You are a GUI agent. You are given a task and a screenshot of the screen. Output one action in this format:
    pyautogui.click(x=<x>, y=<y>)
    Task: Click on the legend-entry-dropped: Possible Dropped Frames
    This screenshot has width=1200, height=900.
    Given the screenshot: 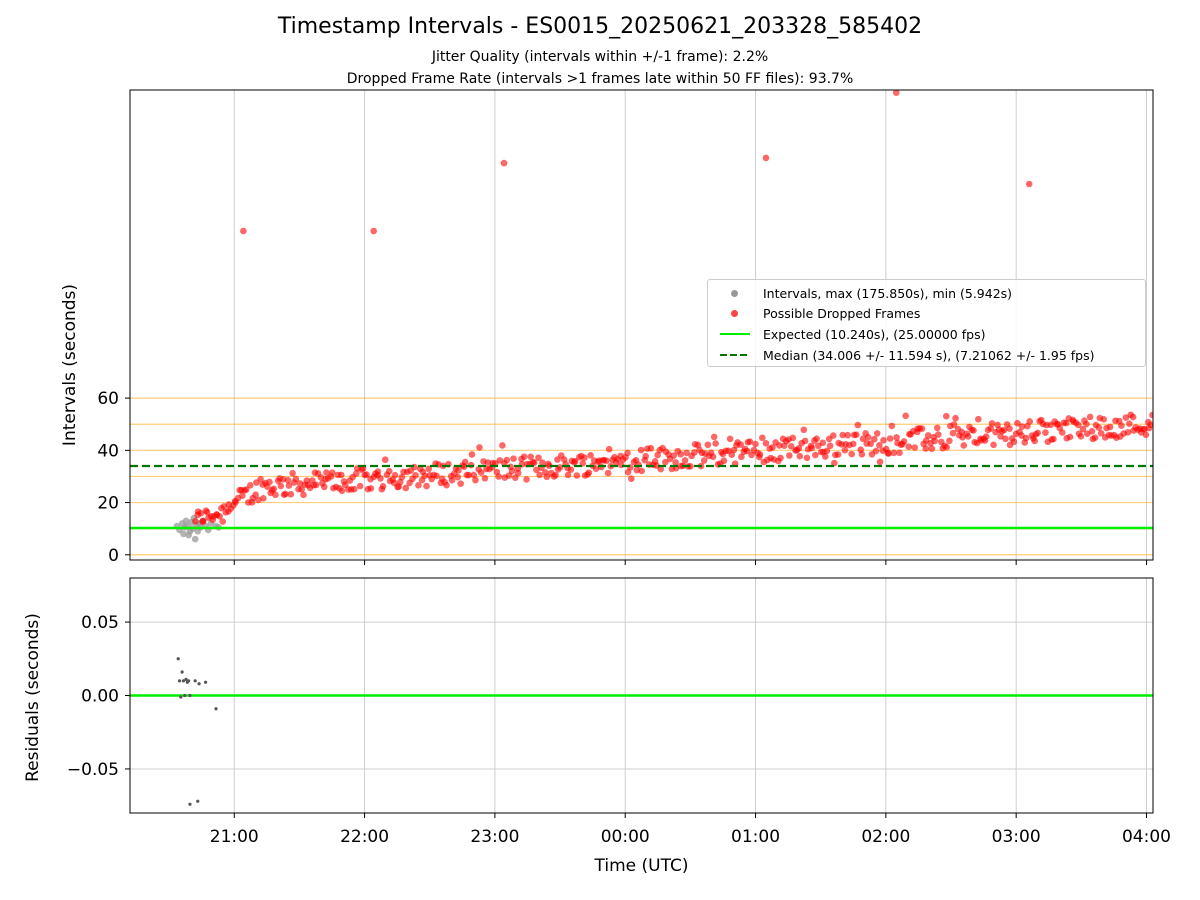 What is the action you would take?
    pyautogui.click(x=818, y=313)
    